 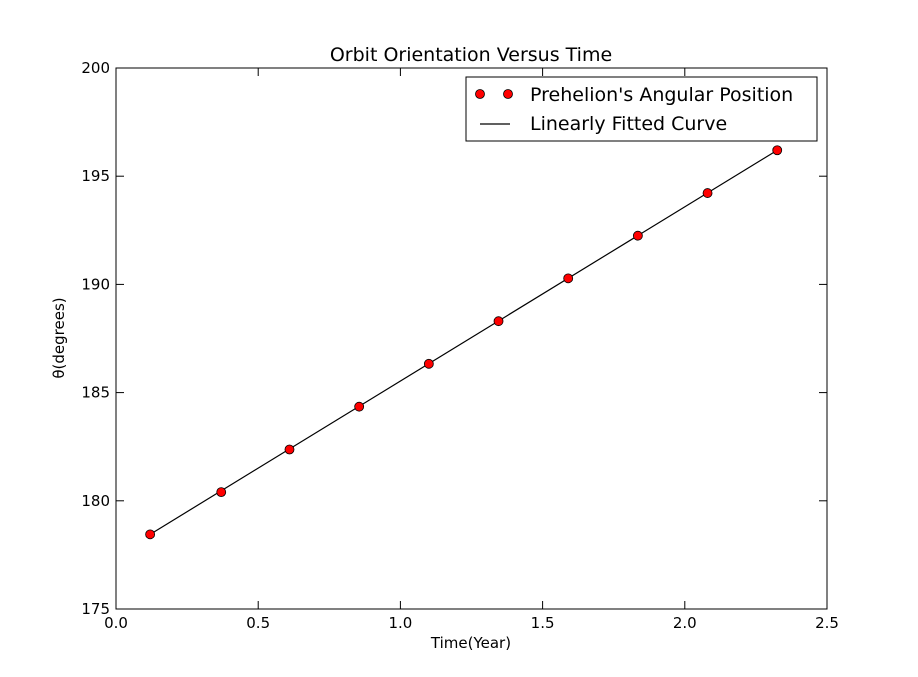 What do you see at coordinates (95, 393) in the screenshot?
I see `y-tick-label: 185` at bounding box center [95, 393].